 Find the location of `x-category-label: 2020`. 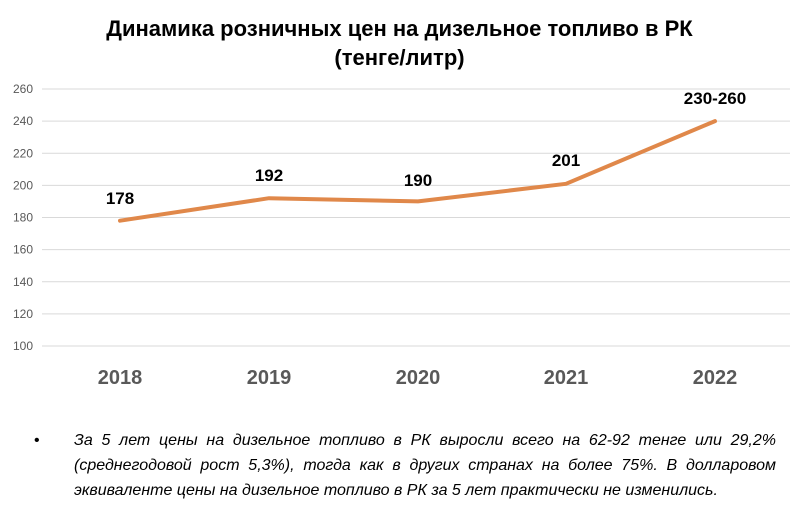

x-category-label: 2020 is located at coordinates (418, 378).